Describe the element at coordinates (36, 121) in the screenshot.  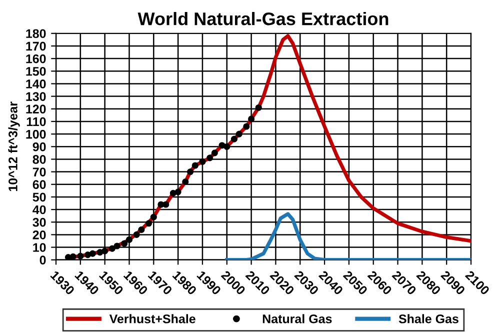
I see `y-tick-label: 110` at that location.